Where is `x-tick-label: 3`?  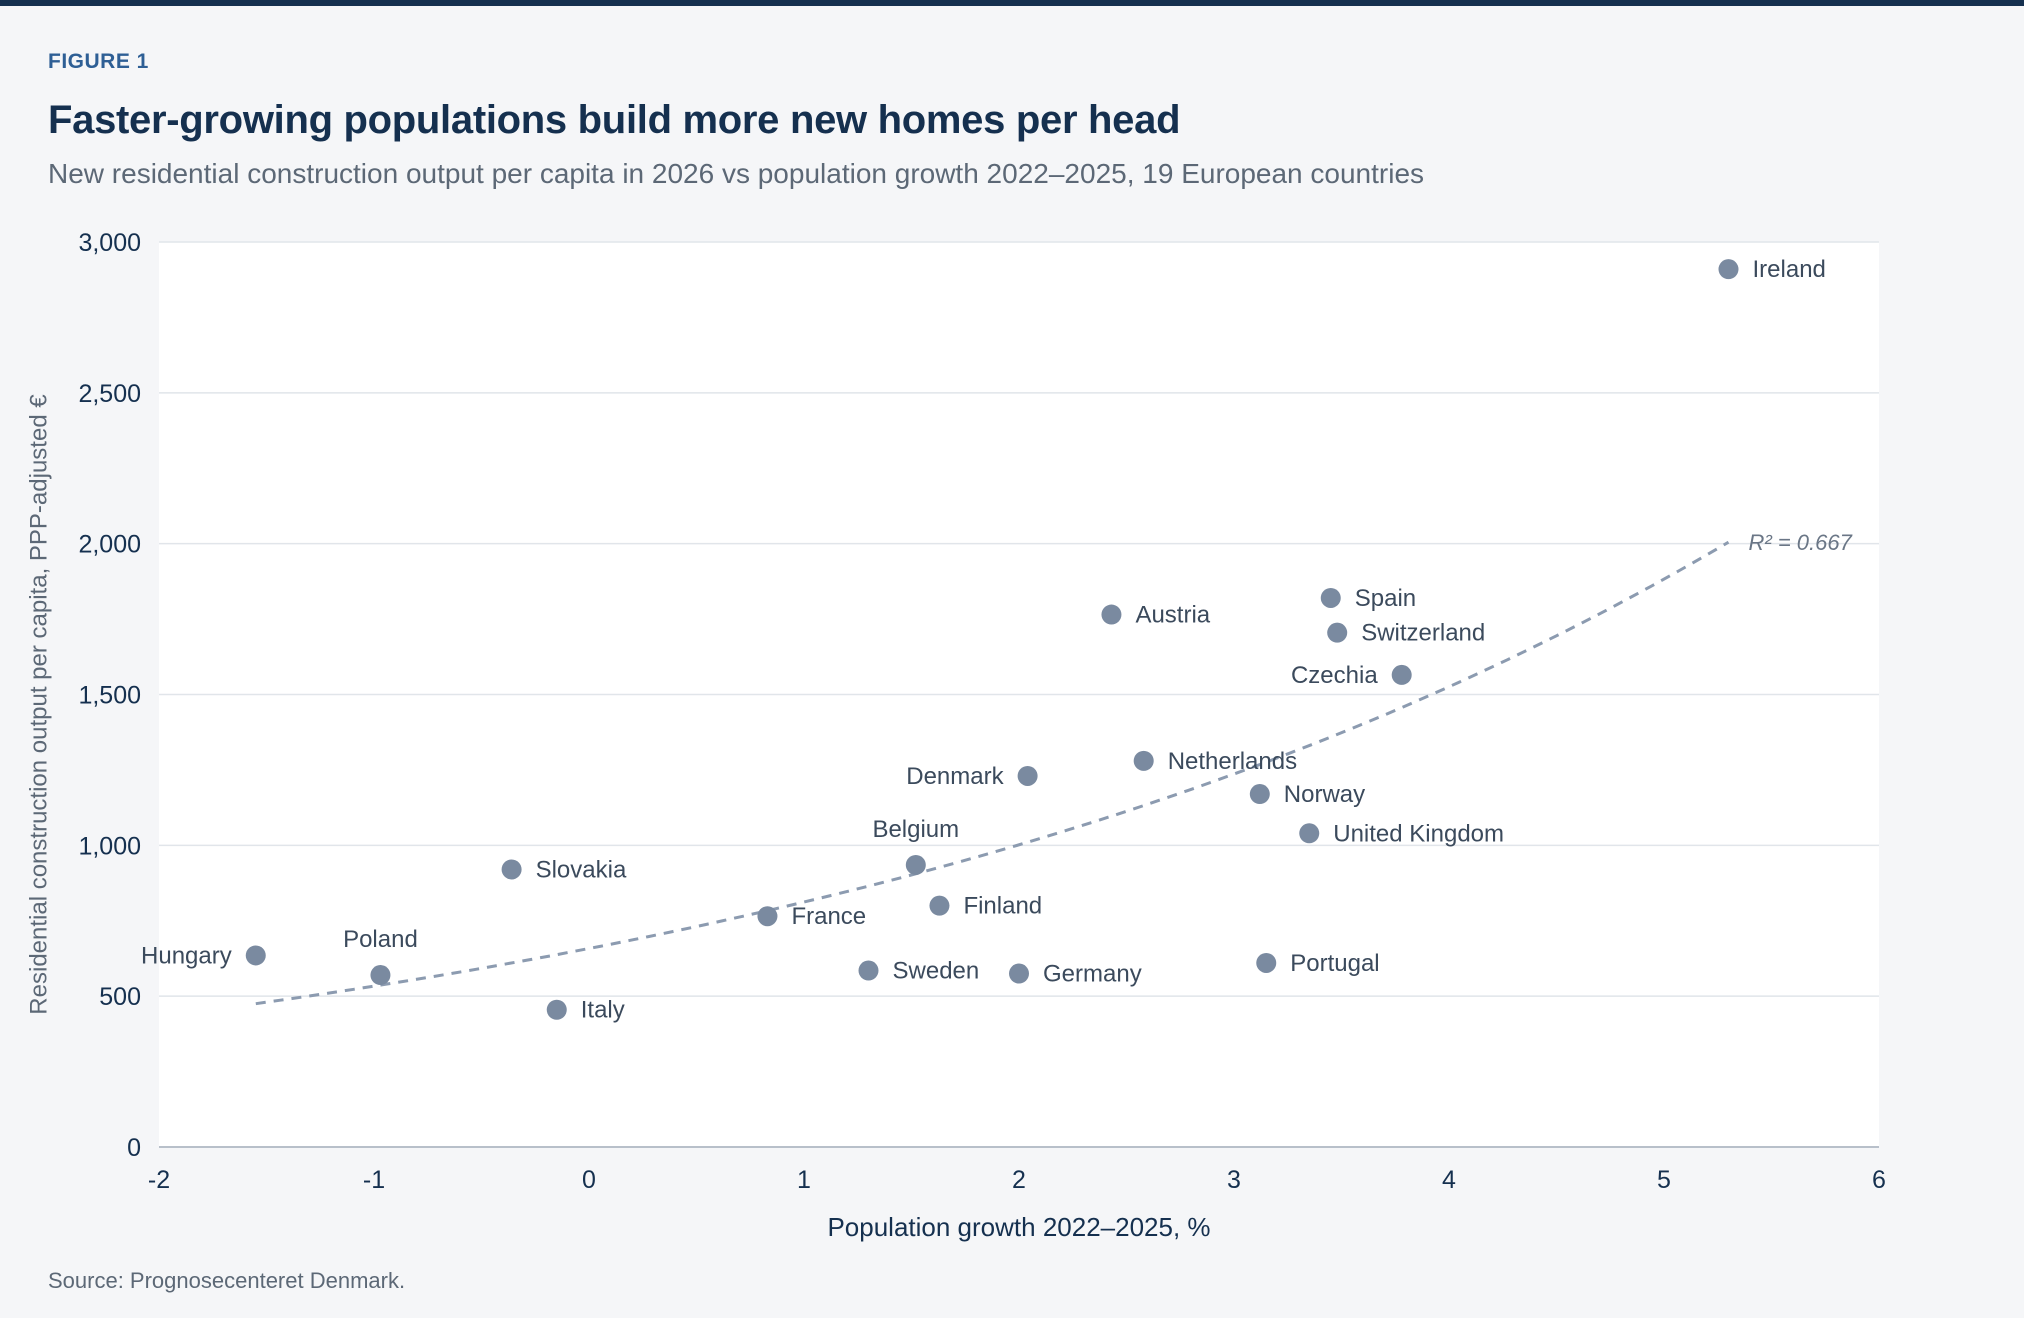 x-tick-label: 3 is located at coordinates (1234, 1180).